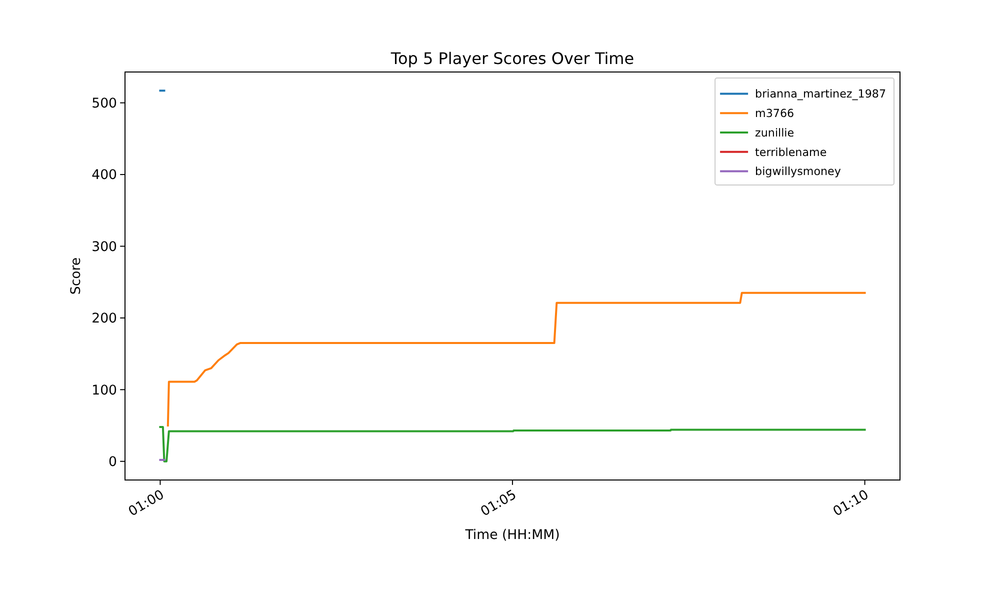 This screenshot has width=1000, height=600. What do you see at coordinates (104, 390) in the screenshot?
I see `y-tick-label: 100` at bounding box center [104, 390].